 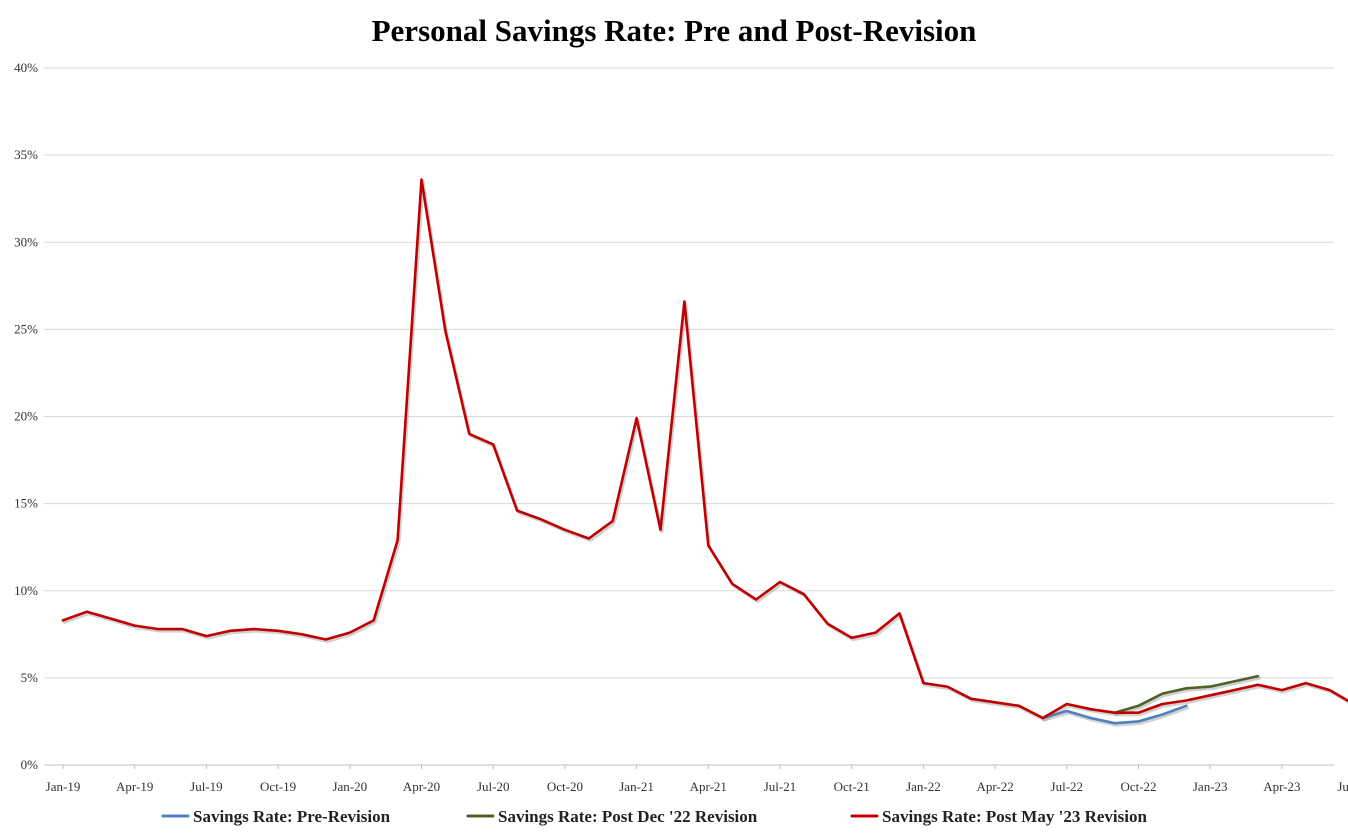 What do you see at coordinates (923, 786) in the screenshot?
I see `x-tick-label: Jan-22` at bounding box center [923, 786].